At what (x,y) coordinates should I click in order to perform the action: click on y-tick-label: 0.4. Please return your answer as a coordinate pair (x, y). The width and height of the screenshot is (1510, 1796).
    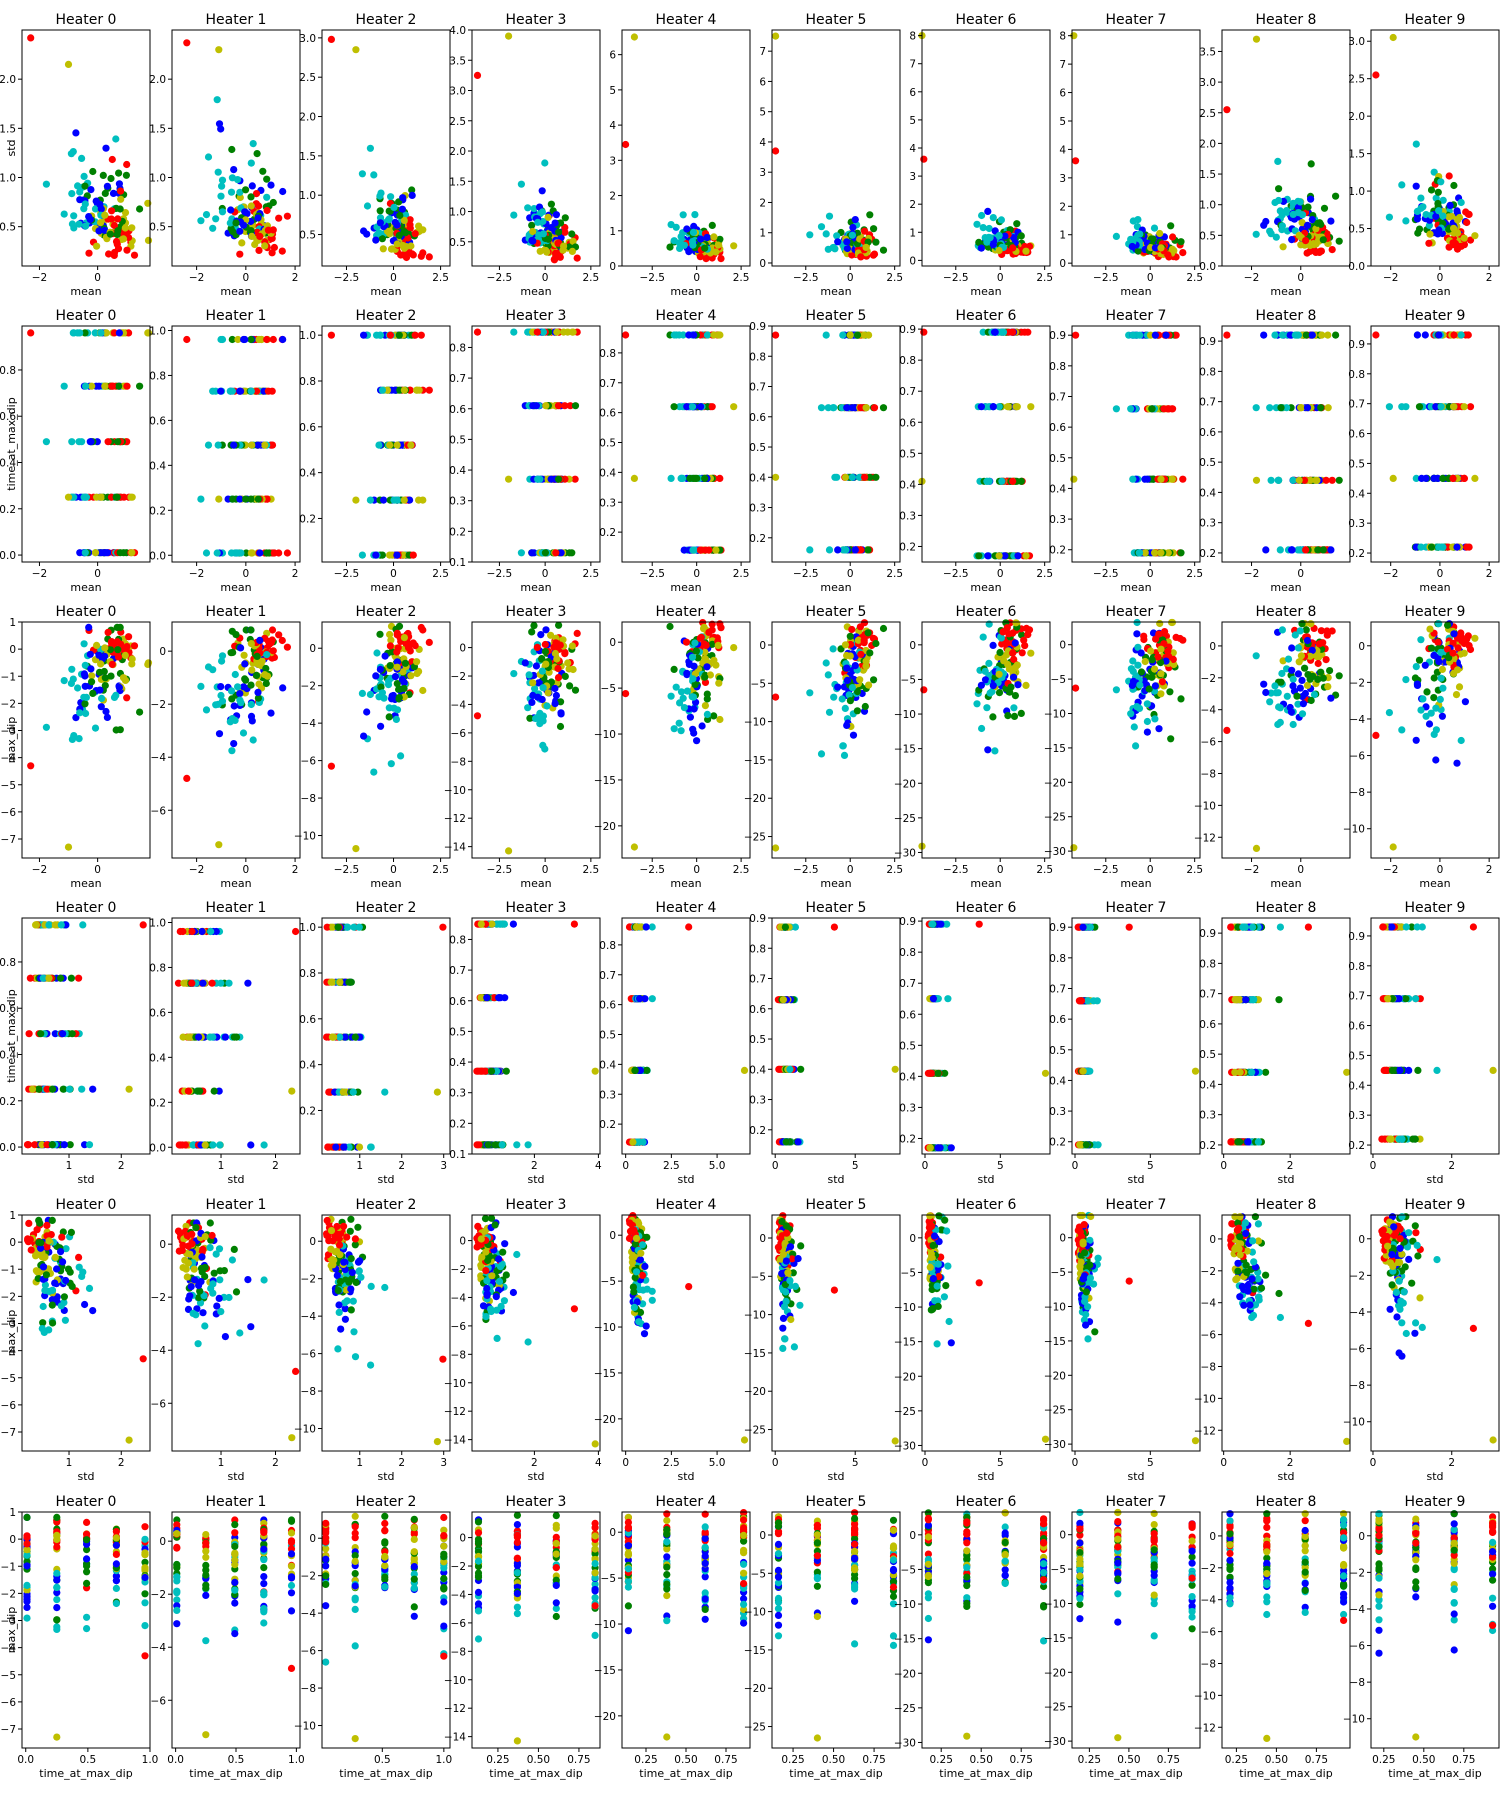
    Looking at the image, I should click on (307, 474).